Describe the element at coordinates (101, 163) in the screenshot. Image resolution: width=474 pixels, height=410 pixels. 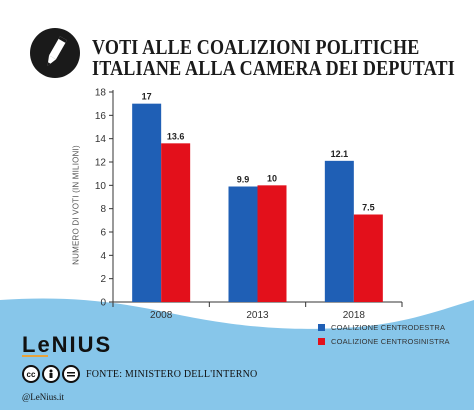
I see `y-tick-label: 12` at that location.